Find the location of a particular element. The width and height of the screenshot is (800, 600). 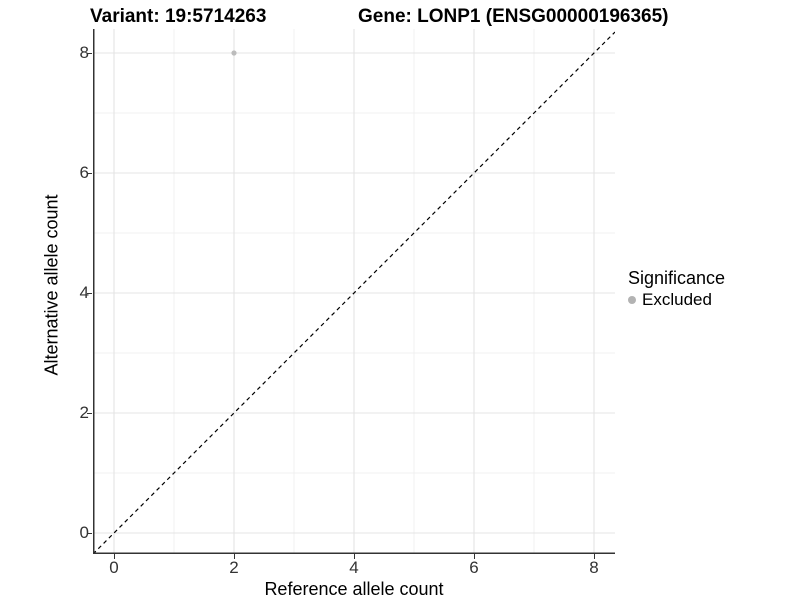

x-tick-label: 4 is located at coordinates (354, 567).